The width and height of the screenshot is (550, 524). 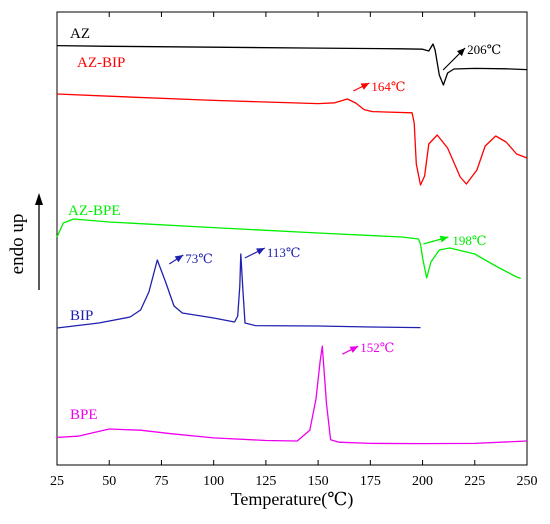 I want to click on x-tick-label: 25, so click(x=57, y=481).